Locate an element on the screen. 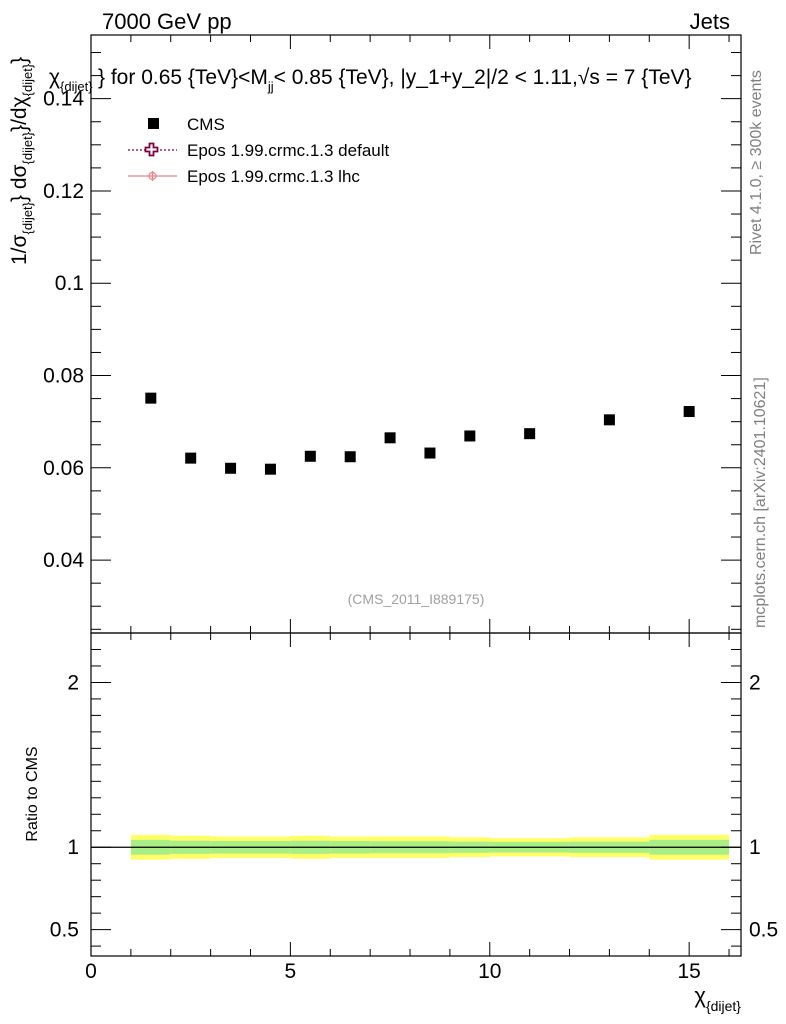 This screenshot has width=786, height=1024. legend-label-cms: CMS is located at coordinates (206, 124).